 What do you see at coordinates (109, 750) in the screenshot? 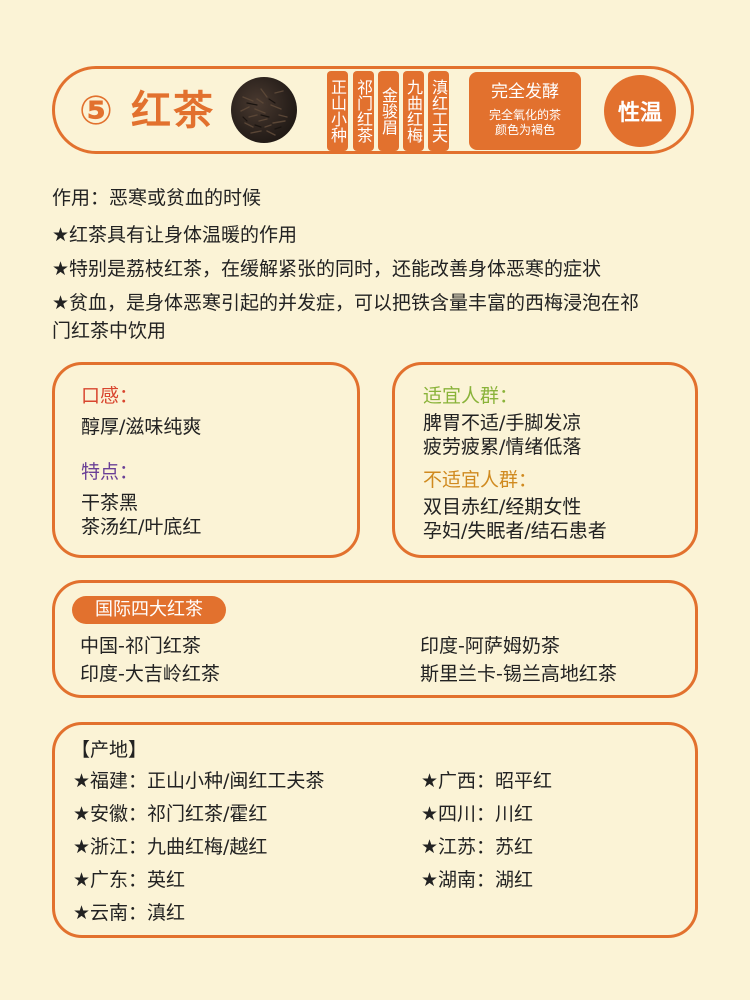
I see `origin-label: 【产地】` at bounding box center [109, 750].